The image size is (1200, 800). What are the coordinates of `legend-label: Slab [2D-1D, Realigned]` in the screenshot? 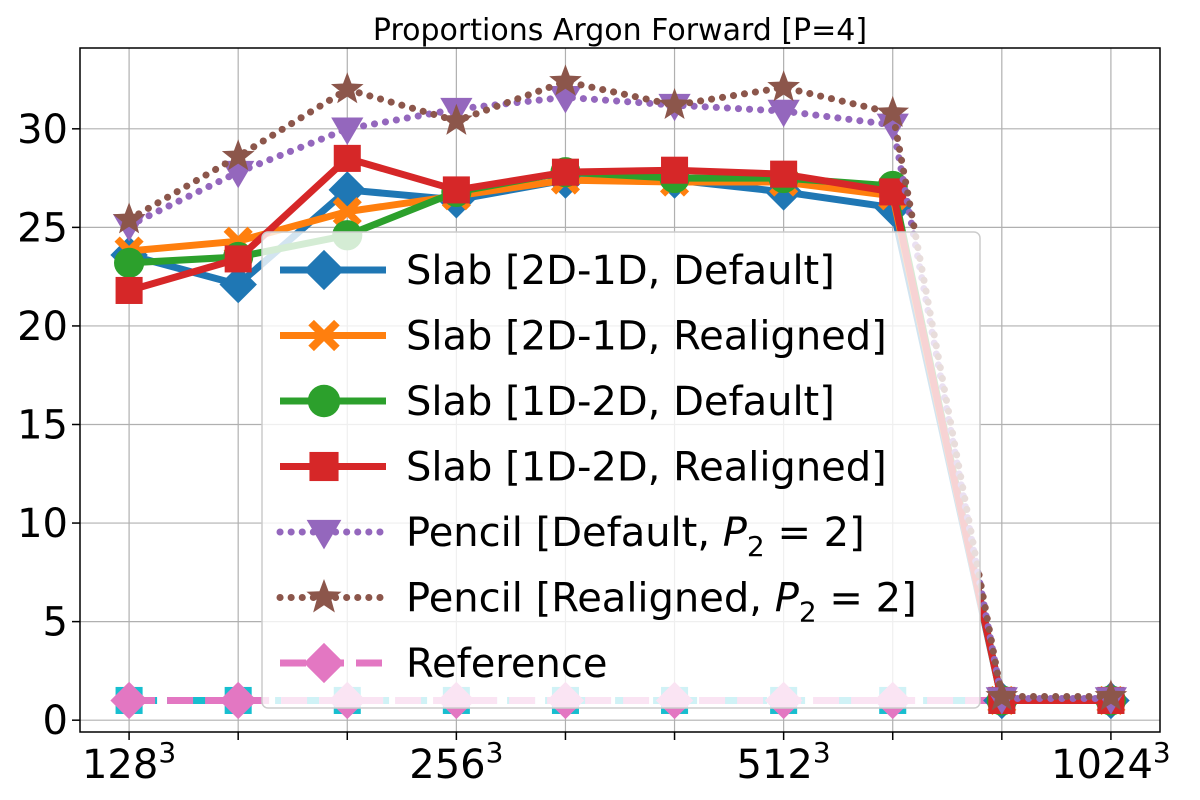 It's located at (646, 337).